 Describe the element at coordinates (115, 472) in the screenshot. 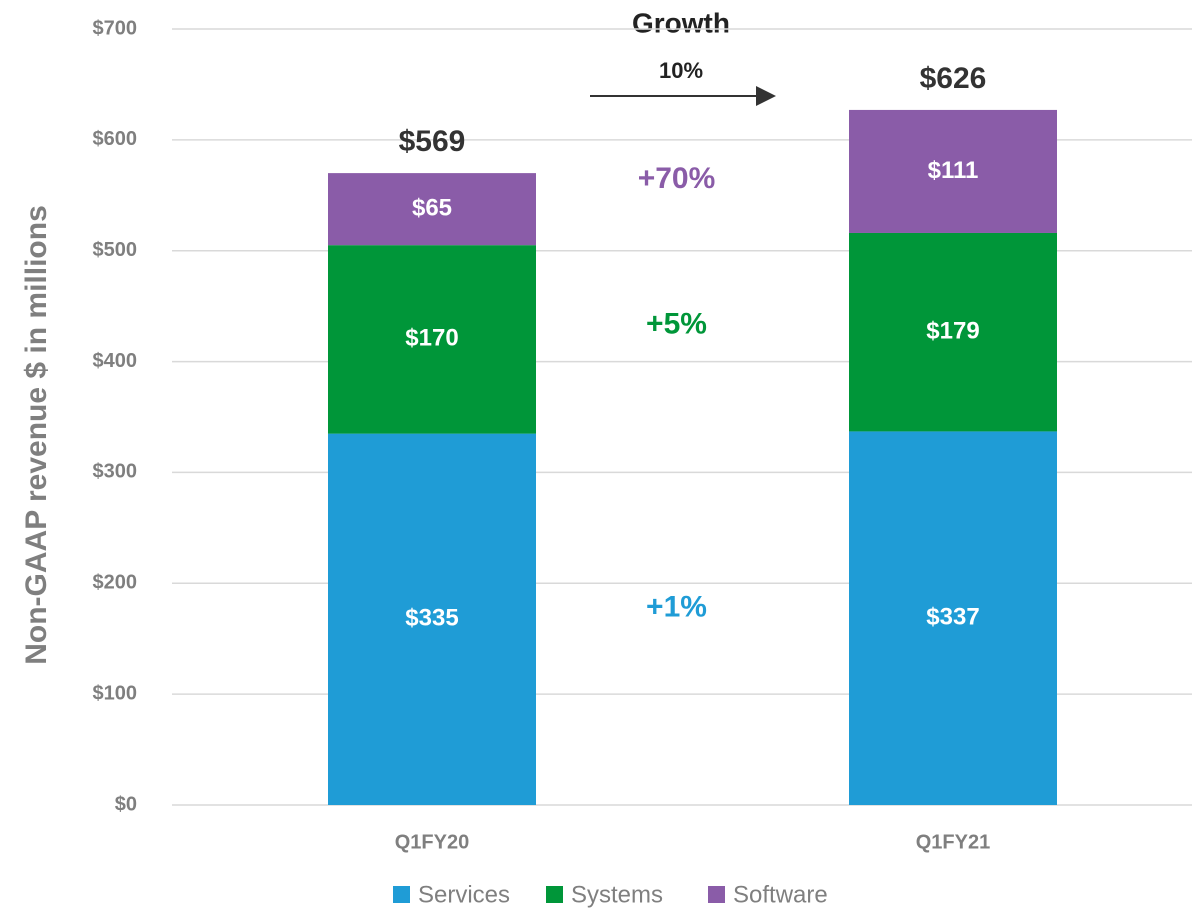

I see `y-tick-label: $300` at that location.